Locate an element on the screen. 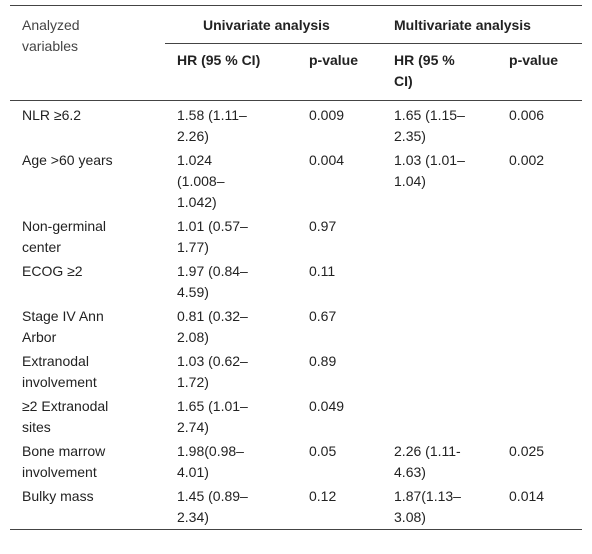 This screenshot has width=592, height=554. group-header: Multivariate analysis is located at coordinates (462, 25).